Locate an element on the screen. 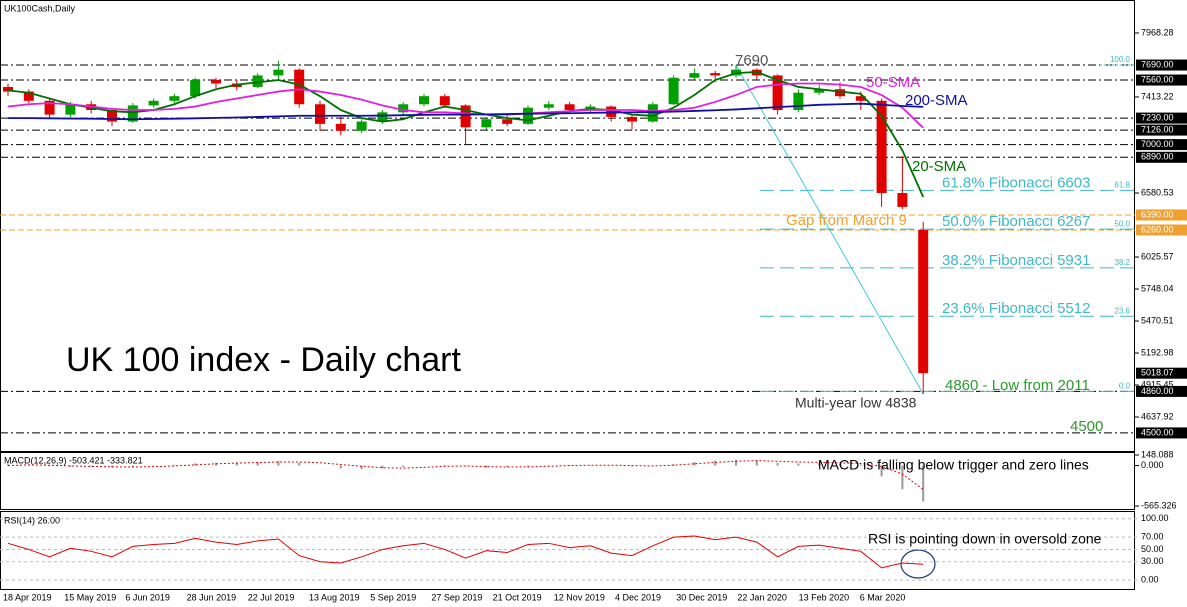  y-tick-label: 6025.57 is located at coordinates (1157, 256).